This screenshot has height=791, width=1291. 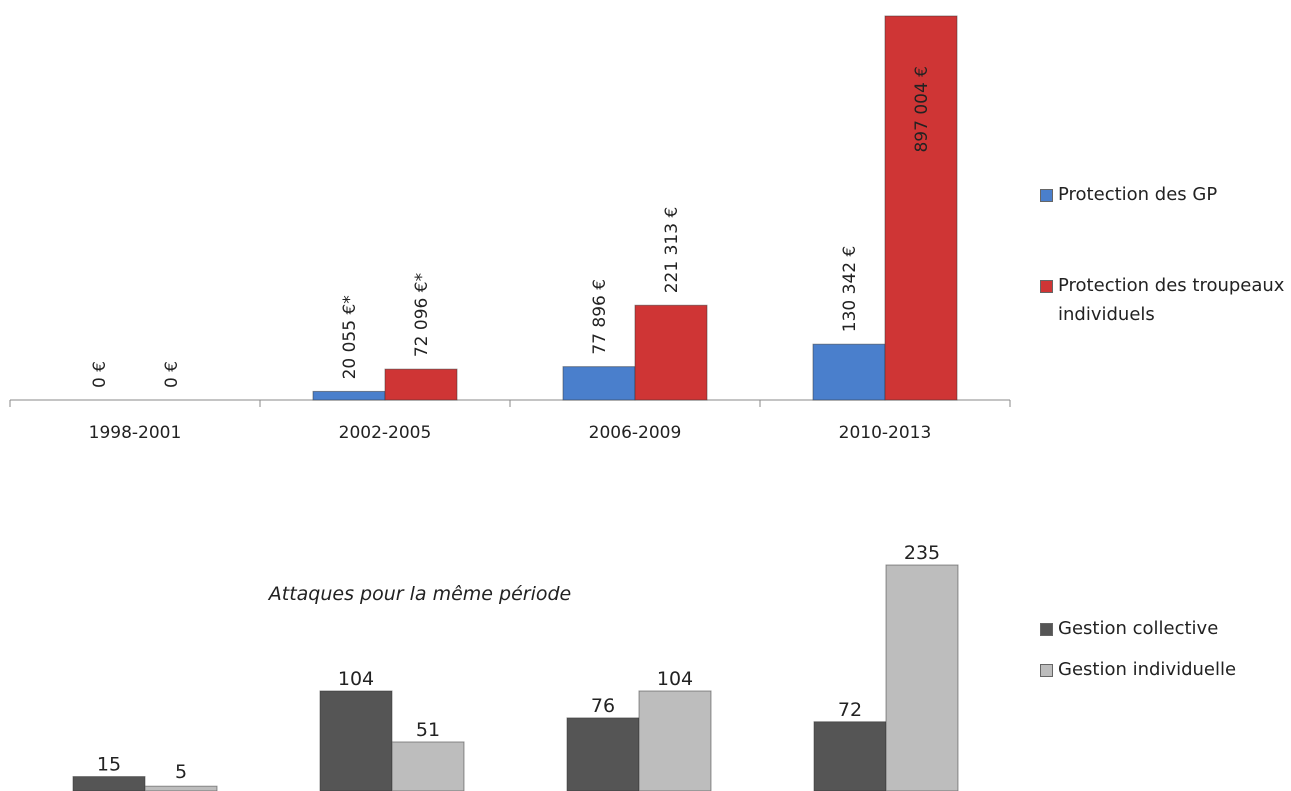 I want to click on x-tick-label: 2002-2005, so click(x=385, y=433).